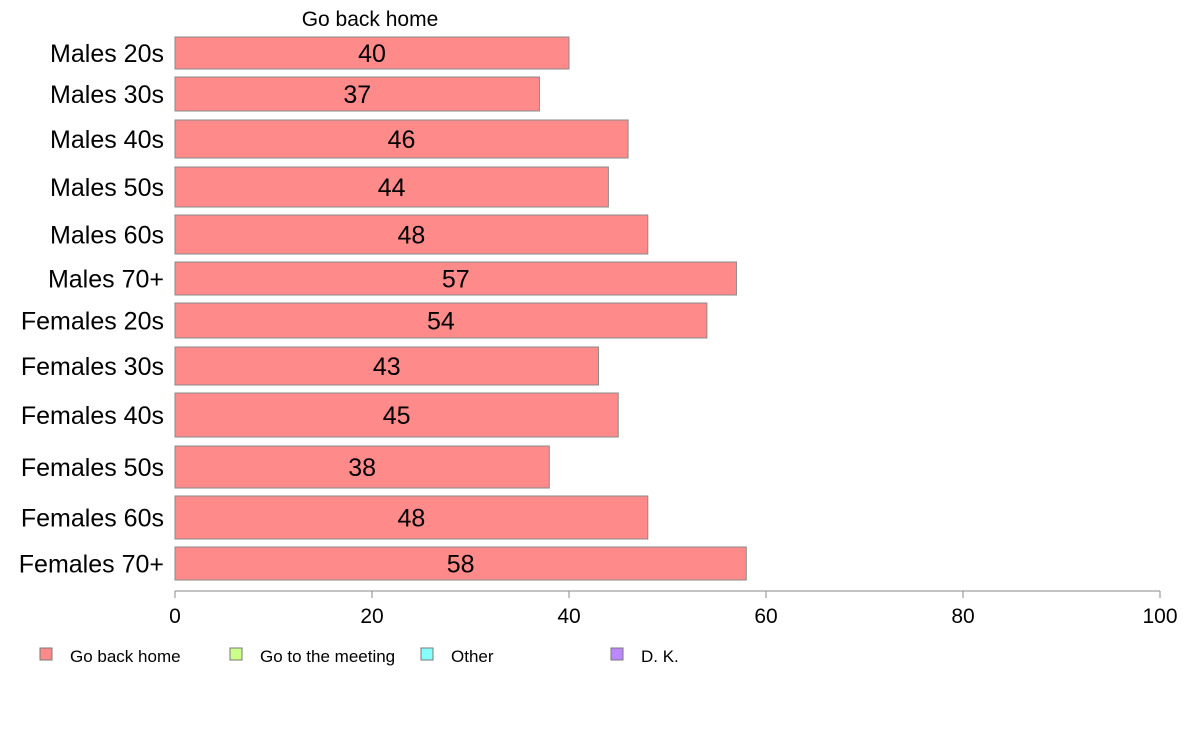  I want to click on bar-value-label: 37, so click(357, 95).